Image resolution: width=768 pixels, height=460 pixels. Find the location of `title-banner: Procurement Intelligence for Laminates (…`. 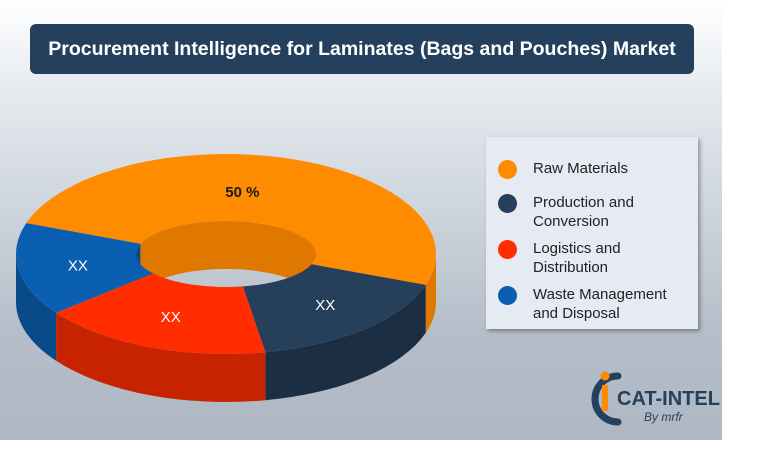

title-banner: Procurement Intelligence for Laminates (… is located at coordinates (362, 49).